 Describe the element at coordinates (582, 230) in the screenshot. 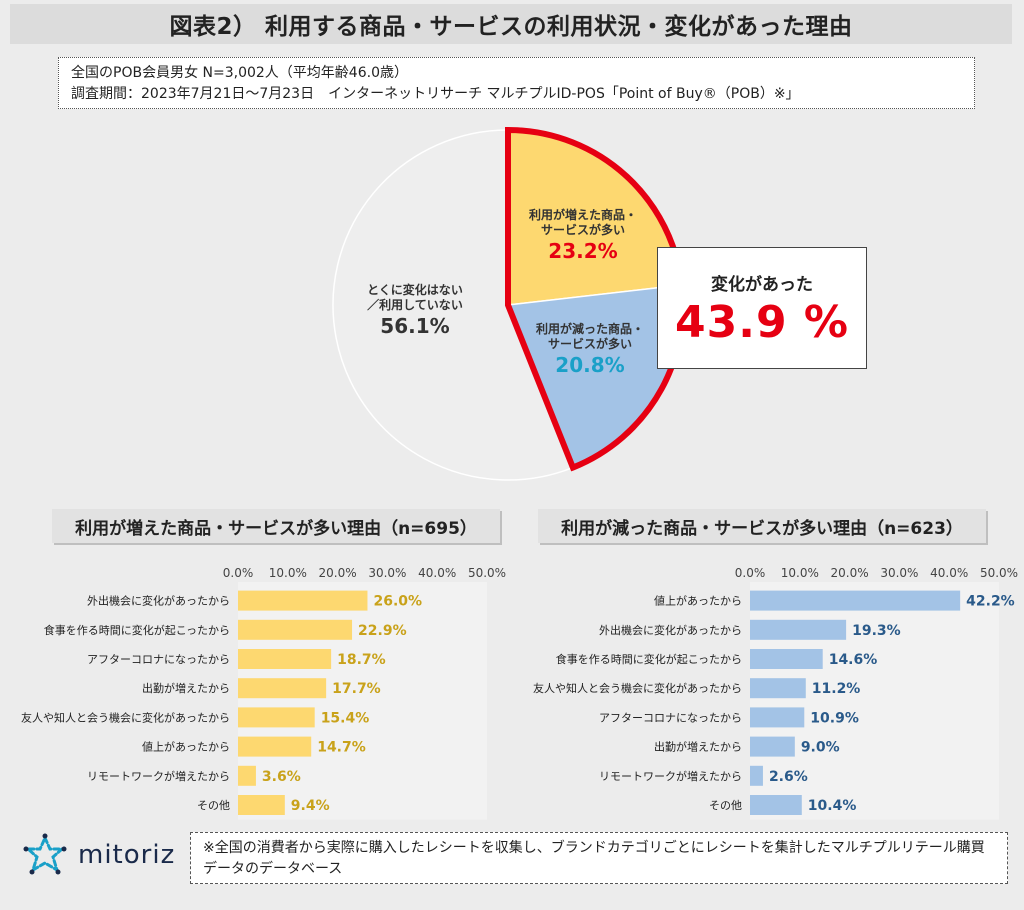

I see `pie-label-increased-cap2: サービスが多い` at that location.